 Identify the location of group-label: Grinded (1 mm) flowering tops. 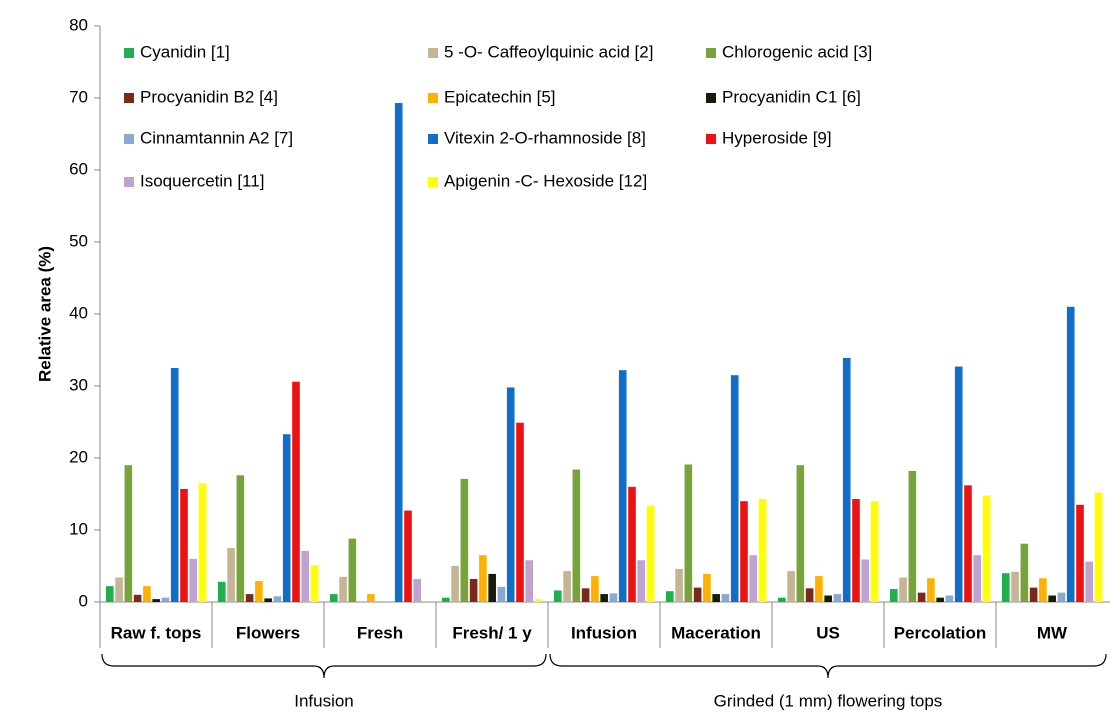
(828, 700).